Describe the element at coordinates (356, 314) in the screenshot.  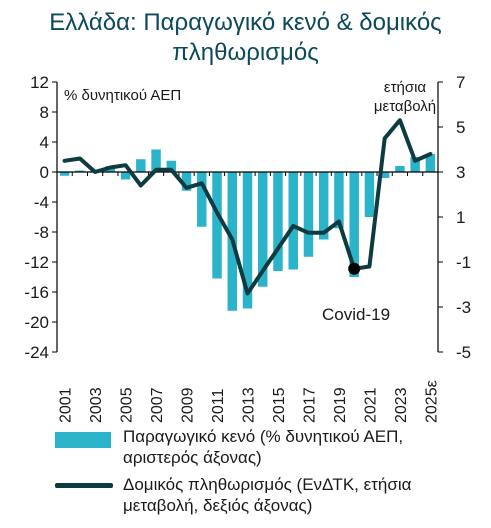
I see `covid-annotation: Covid-19` at that location.